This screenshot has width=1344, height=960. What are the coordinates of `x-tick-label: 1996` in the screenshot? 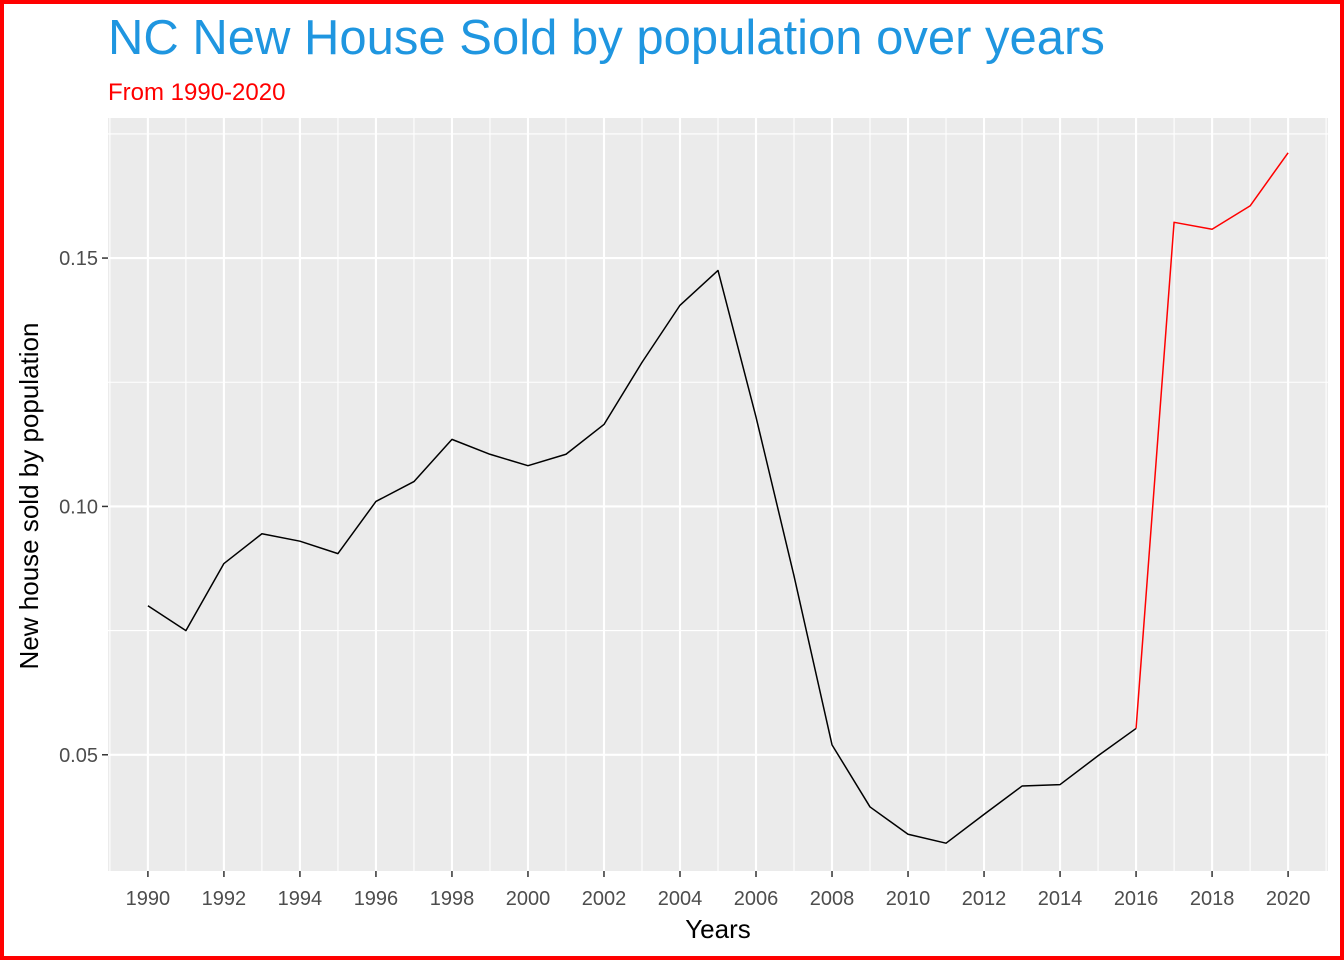 It's located at (376, 899).